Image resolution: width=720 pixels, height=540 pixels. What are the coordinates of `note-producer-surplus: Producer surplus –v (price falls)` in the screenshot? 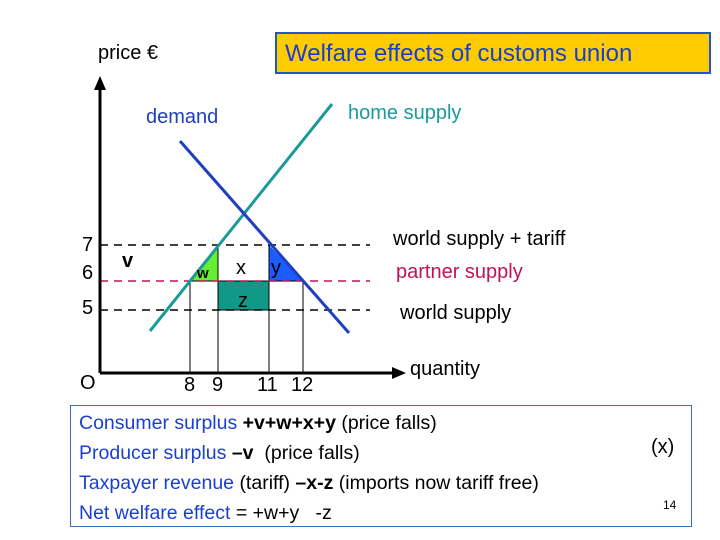 It's located at (219, 453).